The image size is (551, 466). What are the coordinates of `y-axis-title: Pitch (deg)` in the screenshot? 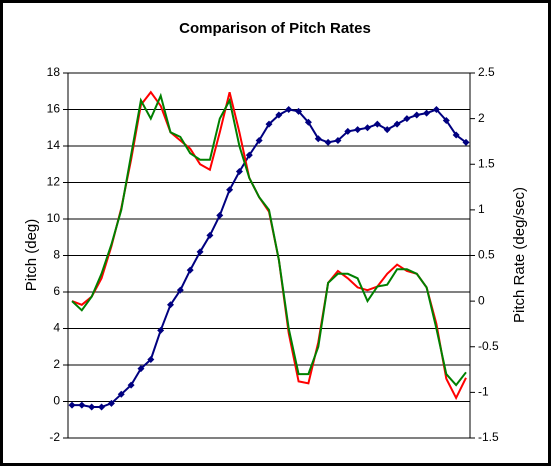 It's located at (31, 255).